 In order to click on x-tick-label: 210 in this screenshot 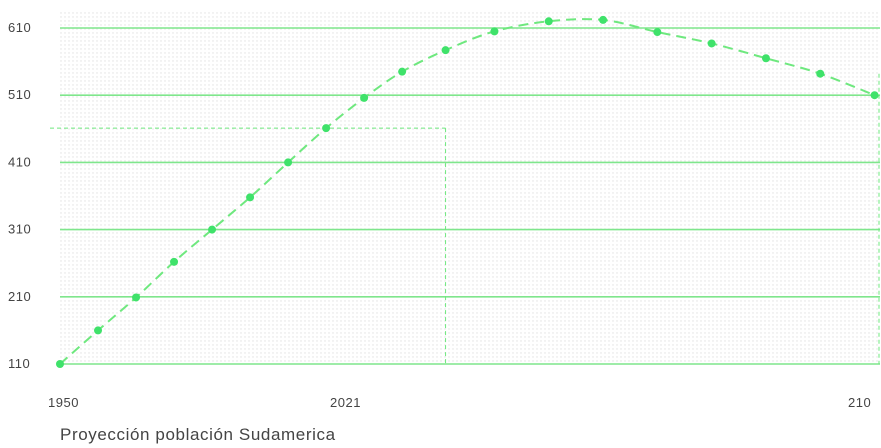, I will do `click(859, 402)`.